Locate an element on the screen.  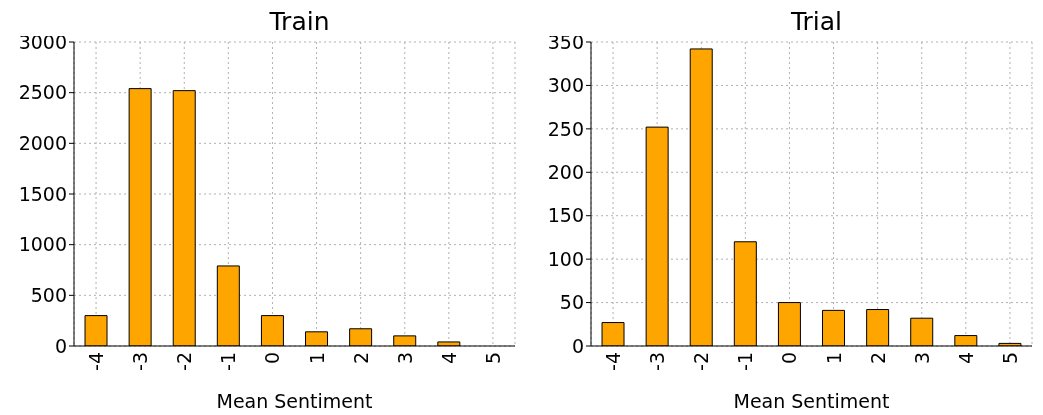
y-tick-label: 300 is located at coordinates (565, 85).